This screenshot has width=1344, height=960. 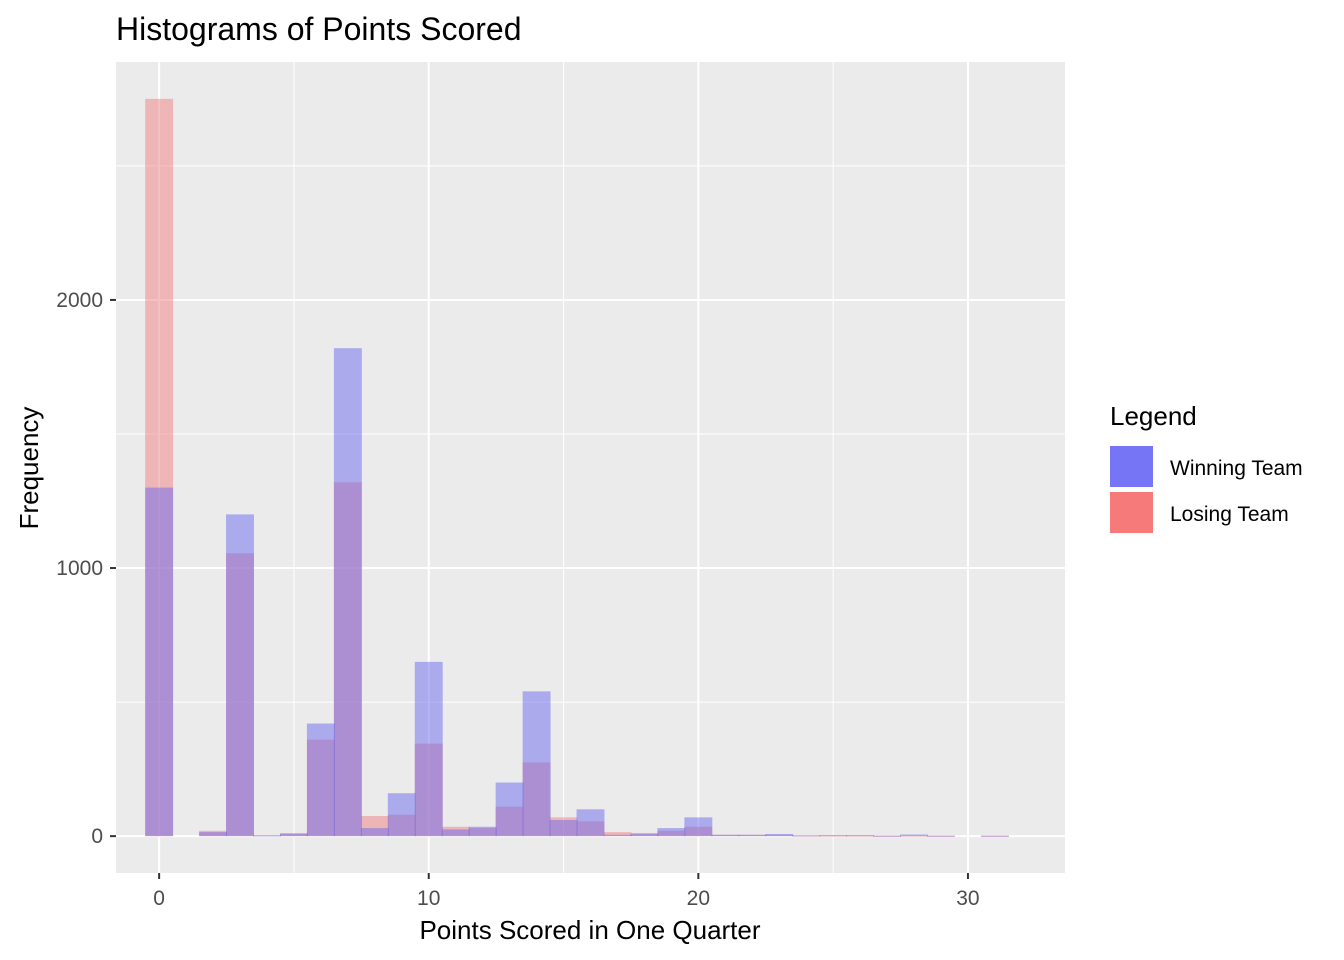 What do you see at coordinates (967, 898) in the screenshot?
I see `x-tick-label: 30` at bounding box center [967, 898].